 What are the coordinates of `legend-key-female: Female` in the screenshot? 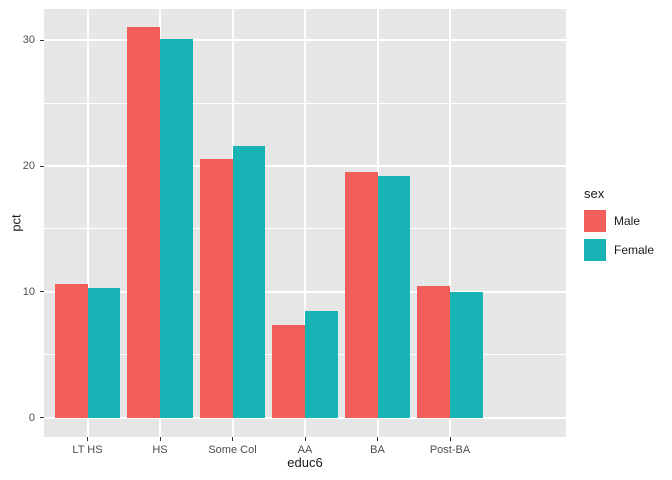 It's located at (619, 250).